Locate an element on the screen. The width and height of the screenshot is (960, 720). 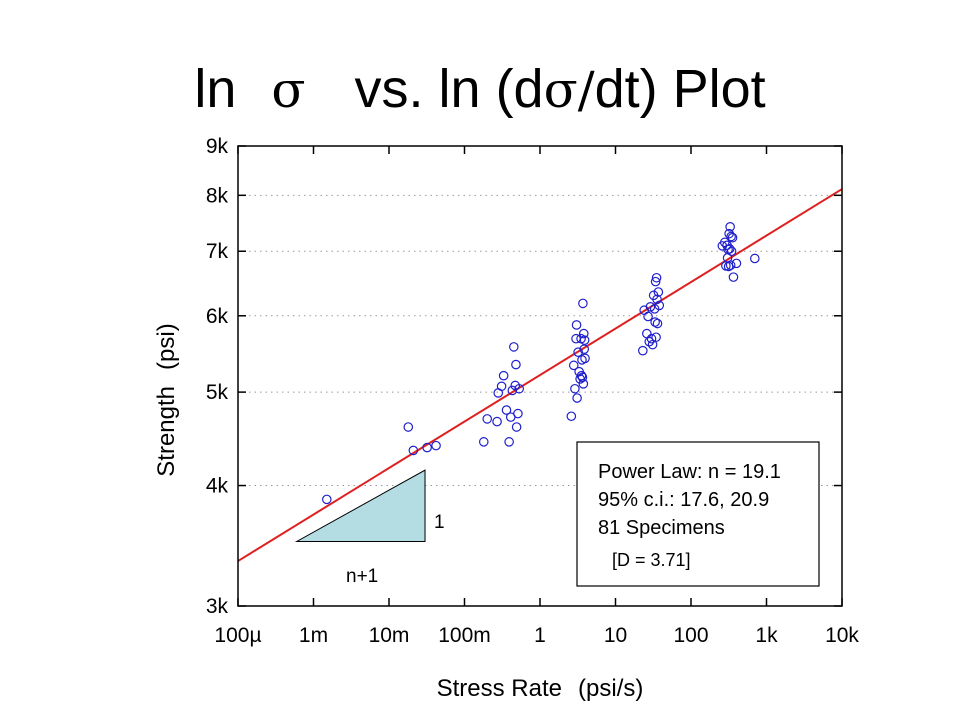
x-tick-label: 10m is located at coordinates (389, 635).